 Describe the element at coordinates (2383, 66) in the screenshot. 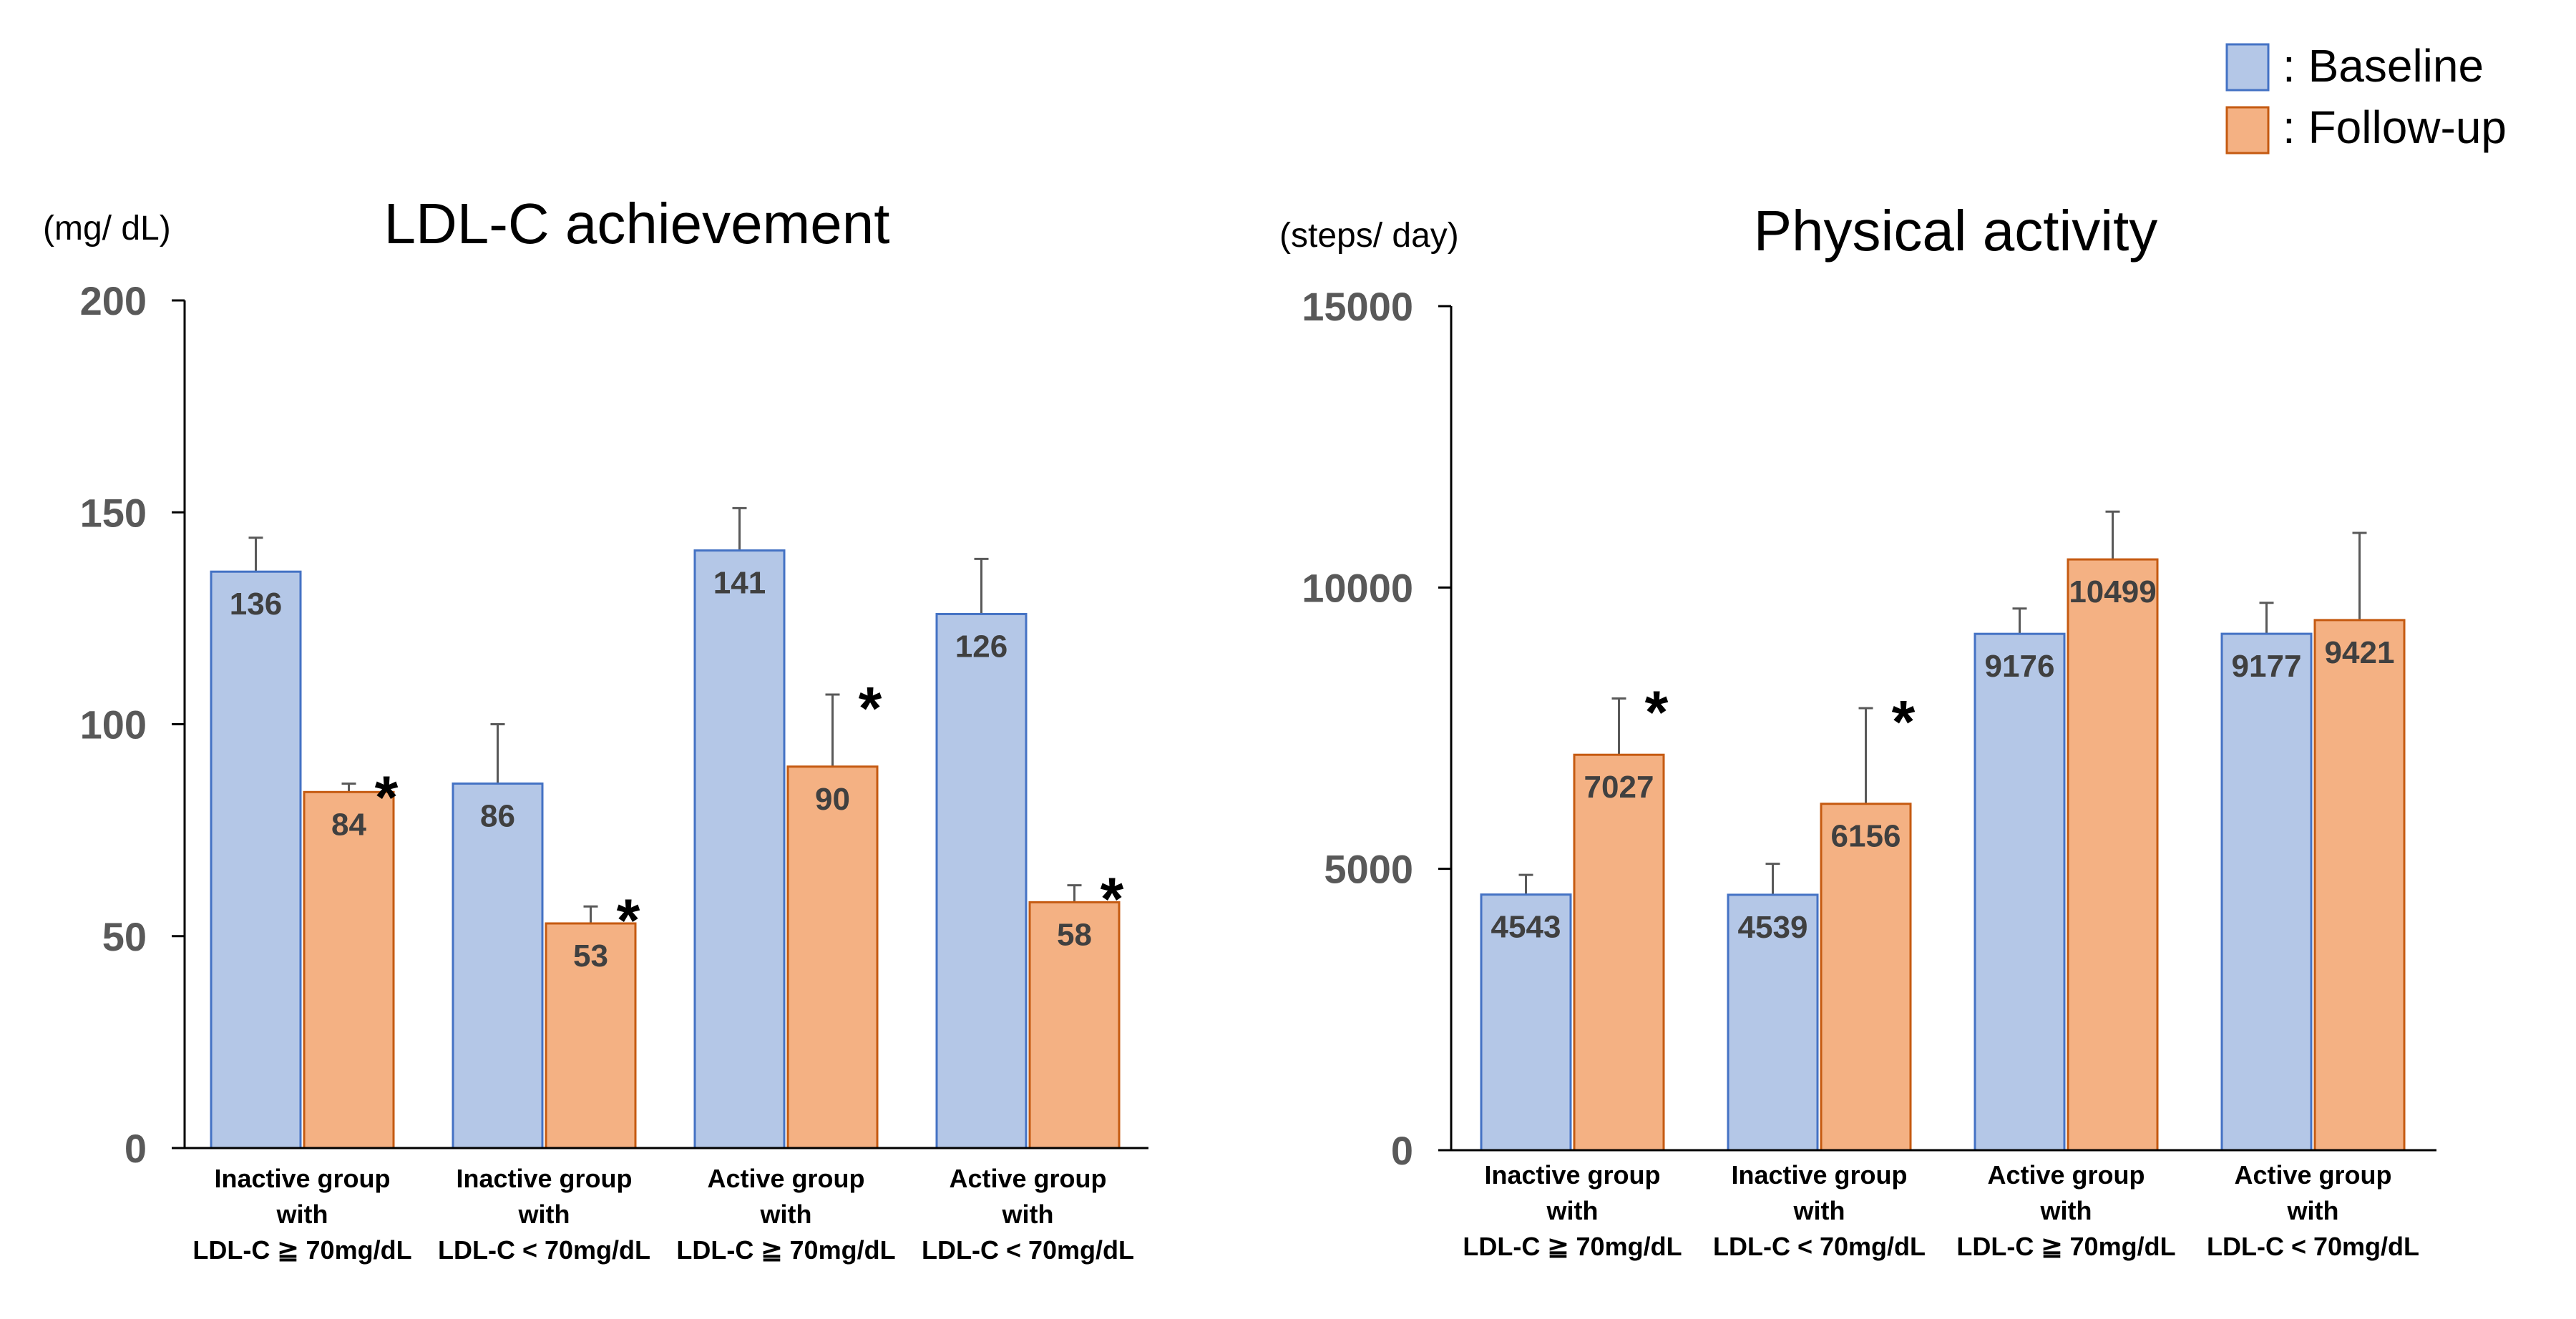

I see `legend-label-baseline: : Baseline` at that location.